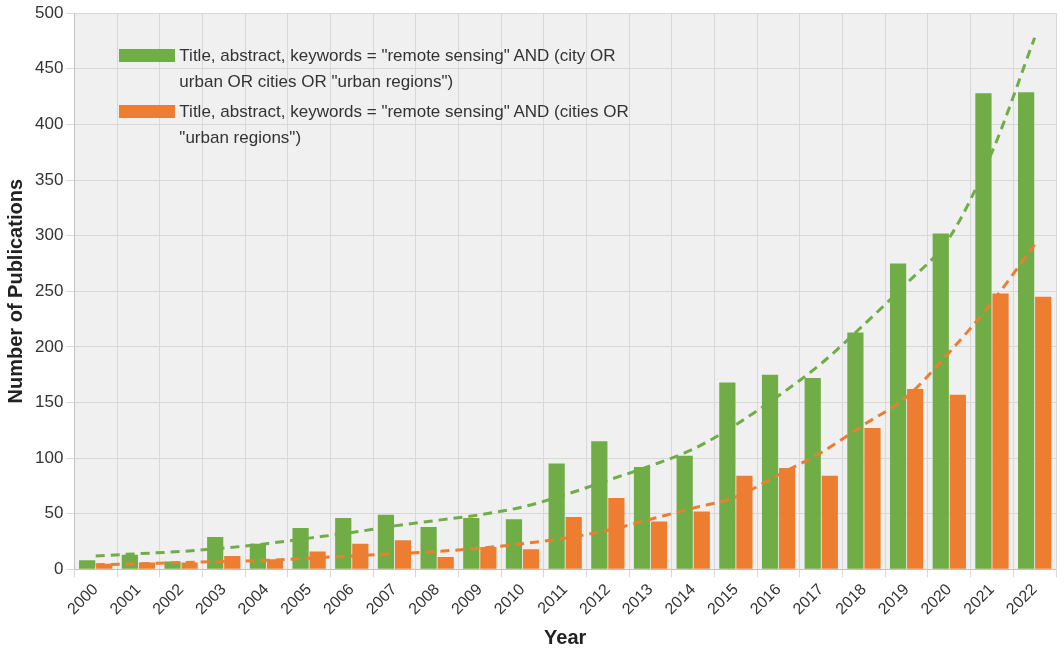 Image resolution: width=1064 pixels, height=654 pixels. Describe the element at coordinates (398, 69) in the screenshot. I see `legend-label: Title, abstract, keywords = "remote sensing" AND (city OR urban OR cities OR "urban regions")` at that location.